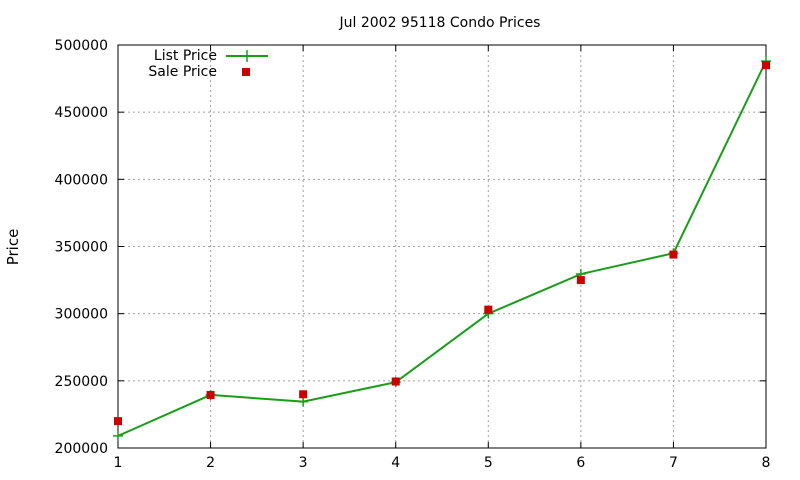 Image resolution: width=800 pixels, height=480 pixels. Describe the element at coordinates (81, 449) in the screenshot. I see `y-tick-label: 200000` at that location.